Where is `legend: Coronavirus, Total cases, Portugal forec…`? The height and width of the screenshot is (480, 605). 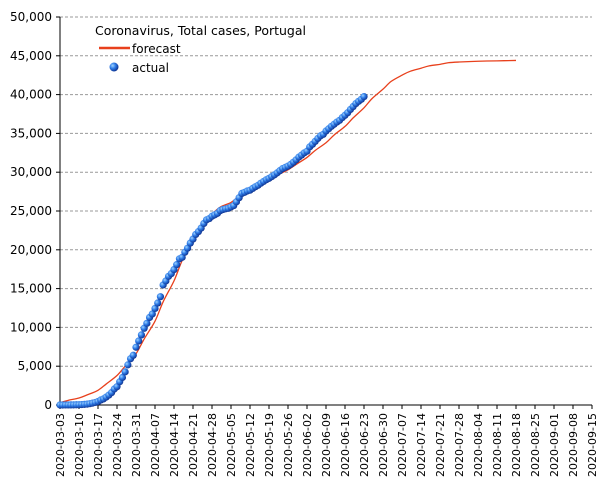
legend: Coronavirus, Total cases, Portugal forec… is located at coordinates (200, 49).